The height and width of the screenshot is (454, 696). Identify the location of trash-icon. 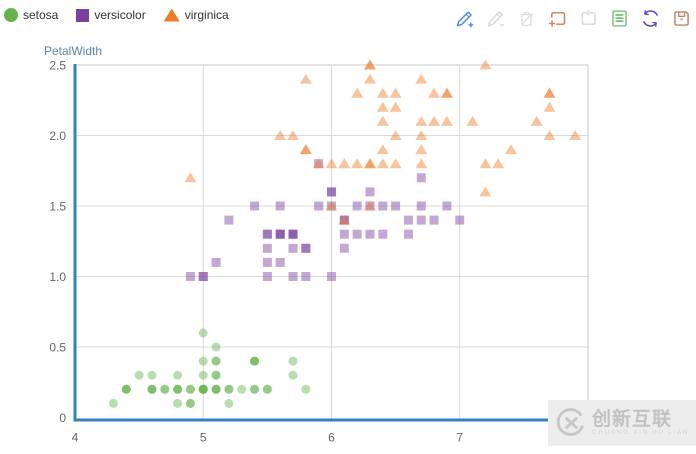
(526, 19).